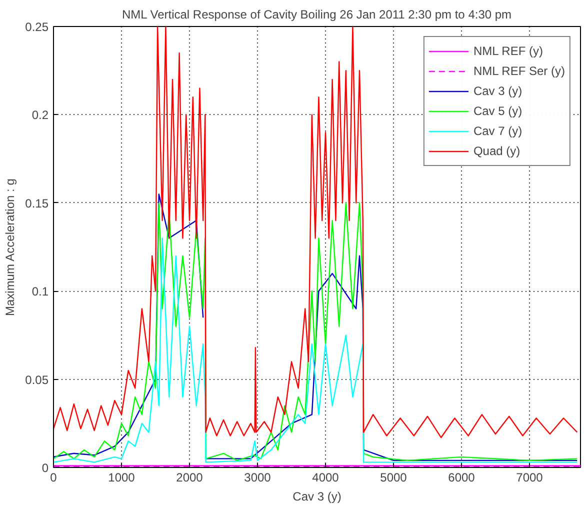 Image resolution: width=588 pixels, height=506 pixels. I want to click on chart-title: NML Vertical Response of Cavity Boiling 26 Jan 2011 2:30 pm to 4:30 pm, so click(317, 15).